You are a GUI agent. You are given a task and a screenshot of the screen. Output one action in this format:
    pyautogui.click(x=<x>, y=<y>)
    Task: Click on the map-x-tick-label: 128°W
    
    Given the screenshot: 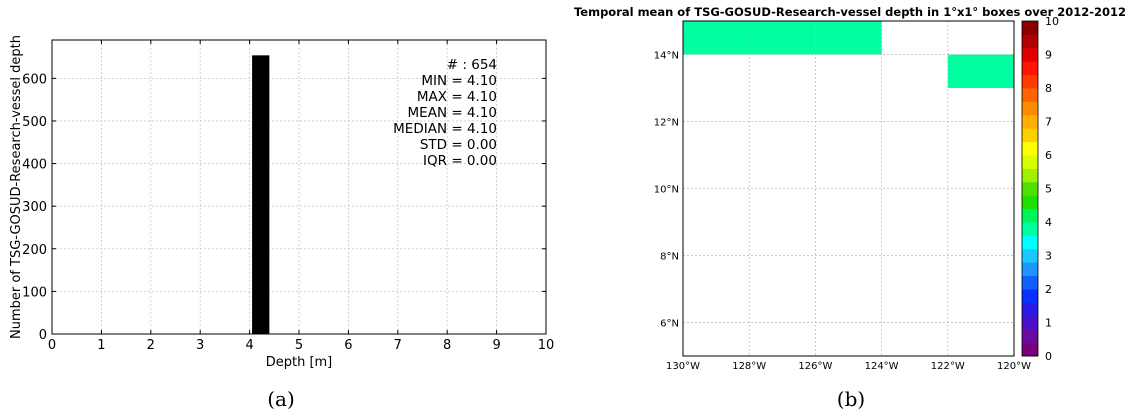 What is the action you would take?
    pyautogui.click(x=749, y=366)
    